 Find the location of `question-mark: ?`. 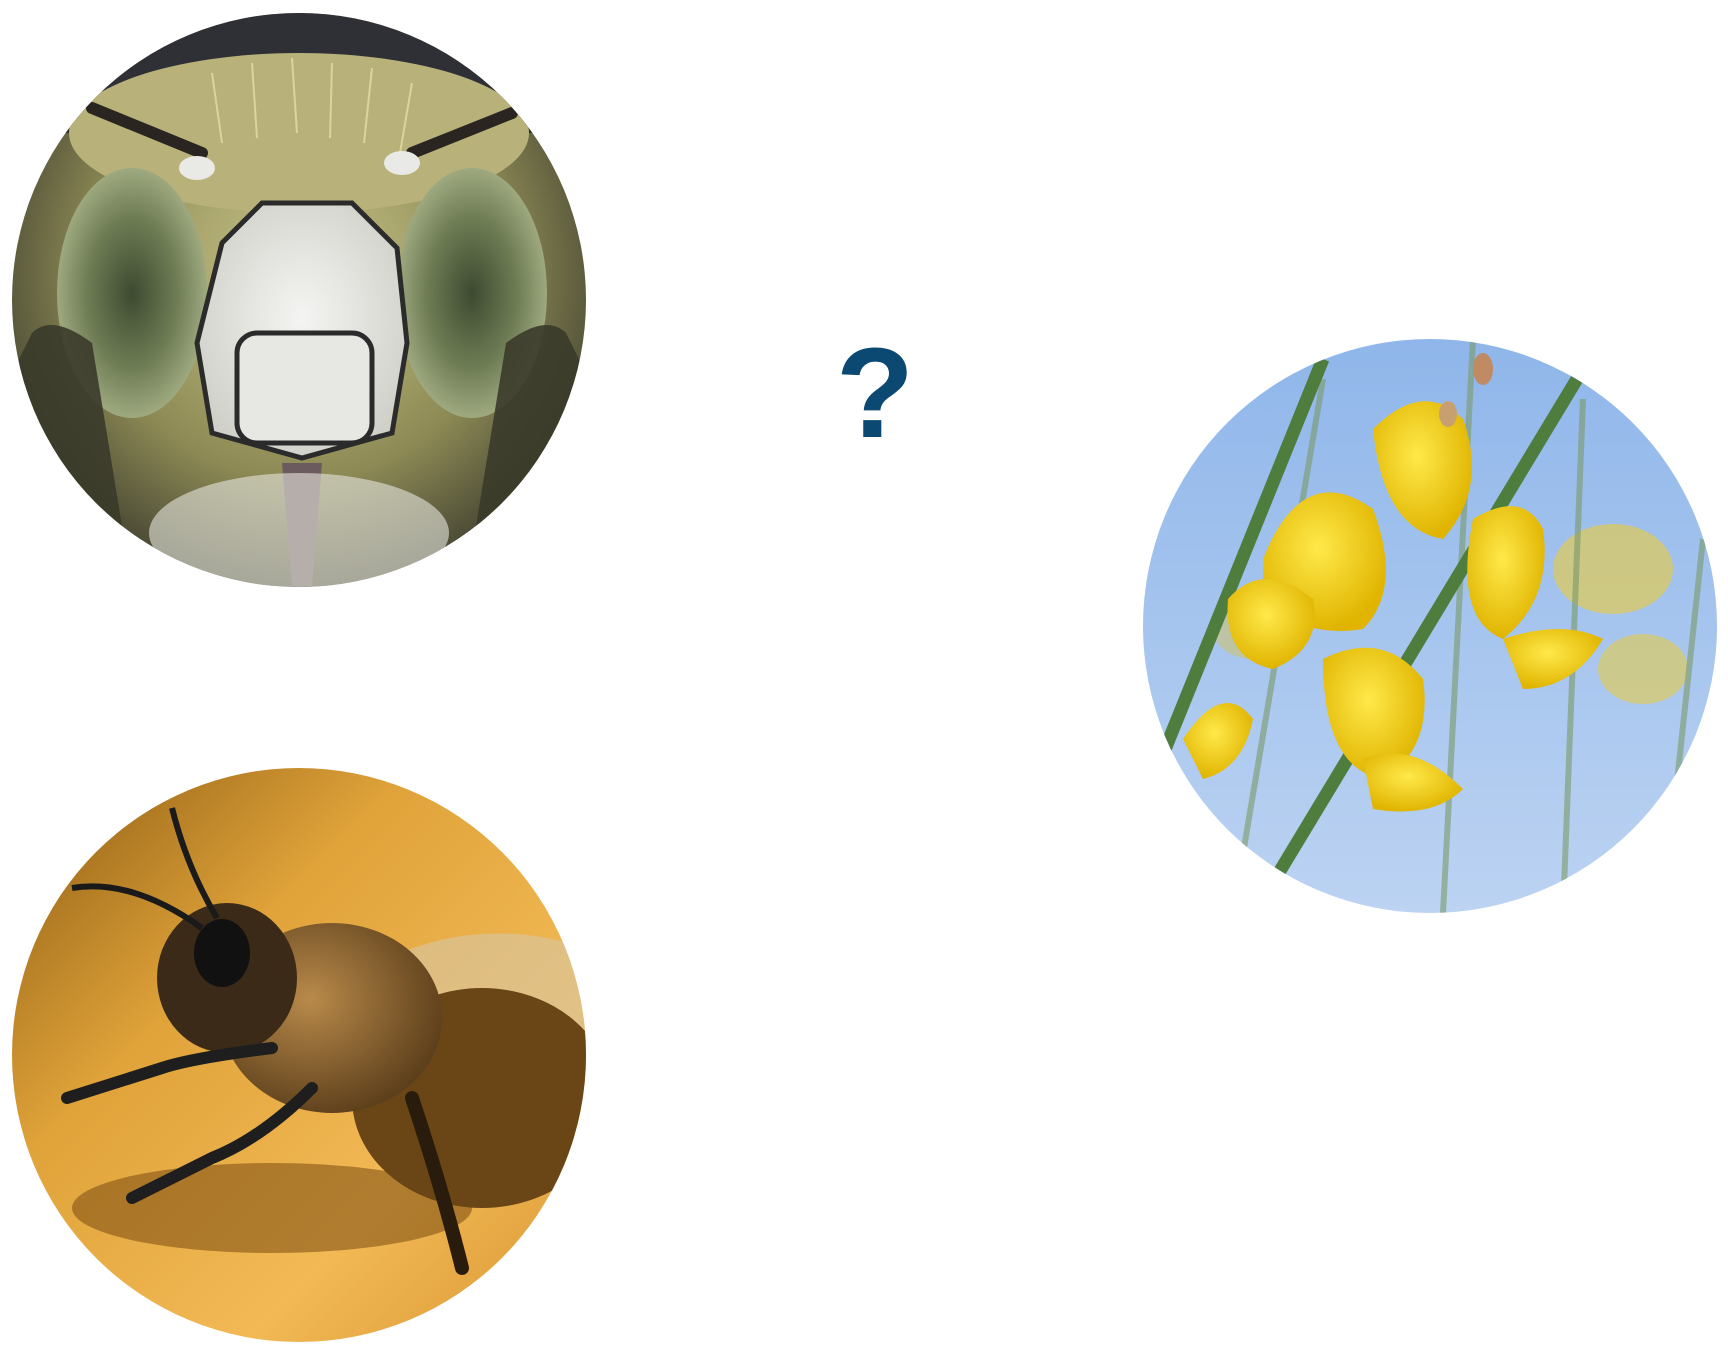

question-mark: ? is located at coordinates (875, 393).